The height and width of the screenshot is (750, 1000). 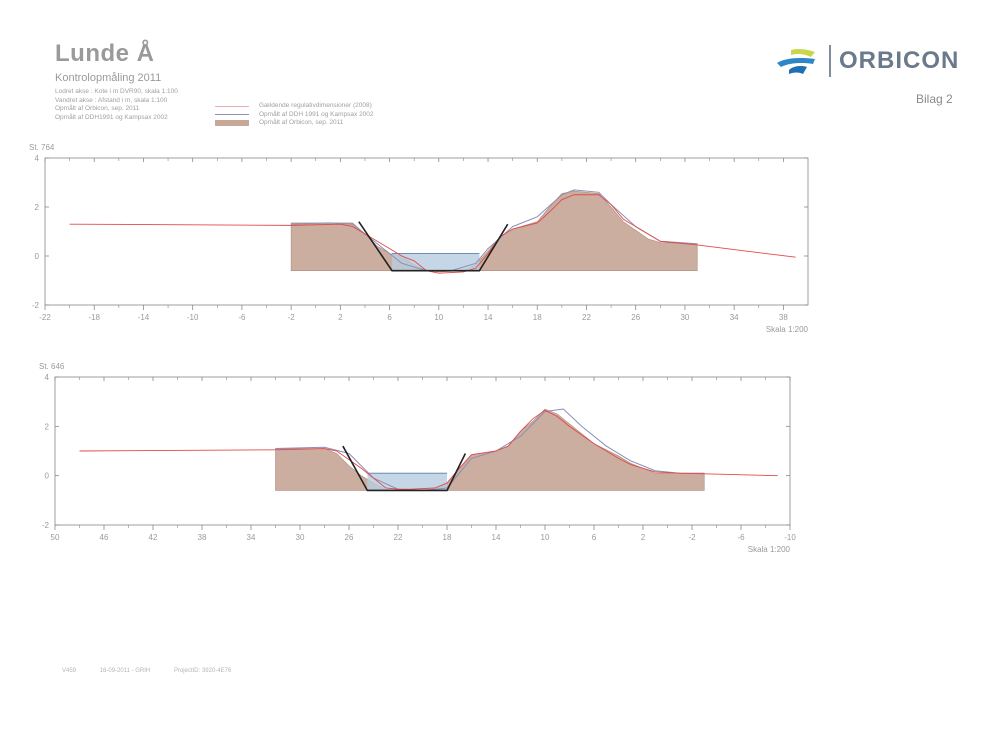 What do you see at coordinates (594, 537) in the screenshot?
I see `panel-2-x-tick-label: 6` at bounding box center [594, 537].